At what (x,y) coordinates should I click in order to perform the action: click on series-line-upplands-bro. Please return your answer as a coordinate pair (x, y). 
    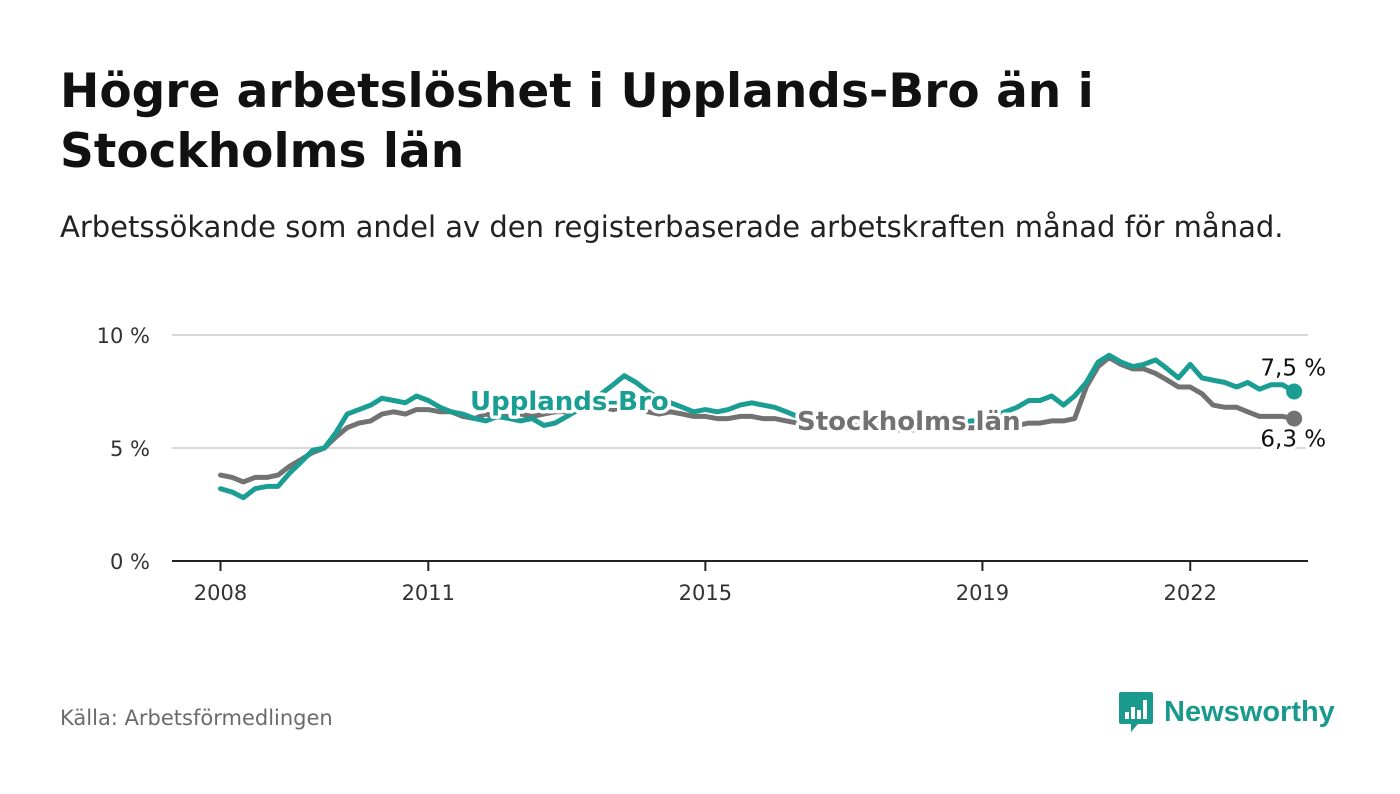
    Looking at the image, I should click on (757, 426).